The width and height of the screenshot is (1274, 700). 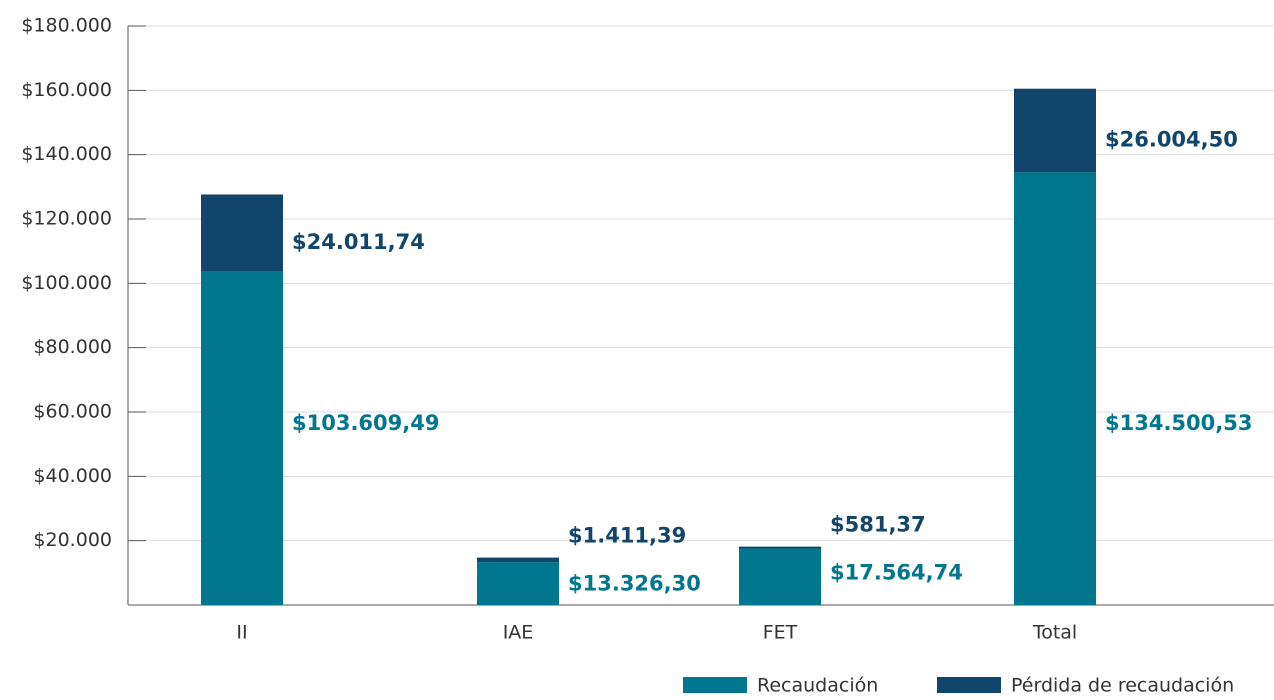 I want to click on value-label: $1.411,39, so click(x=627, y=536).